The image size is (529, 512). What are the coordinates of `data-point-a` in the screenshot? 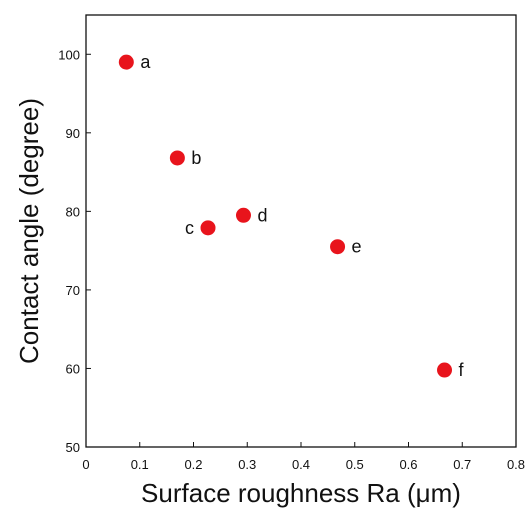 It's located at (126, 62).